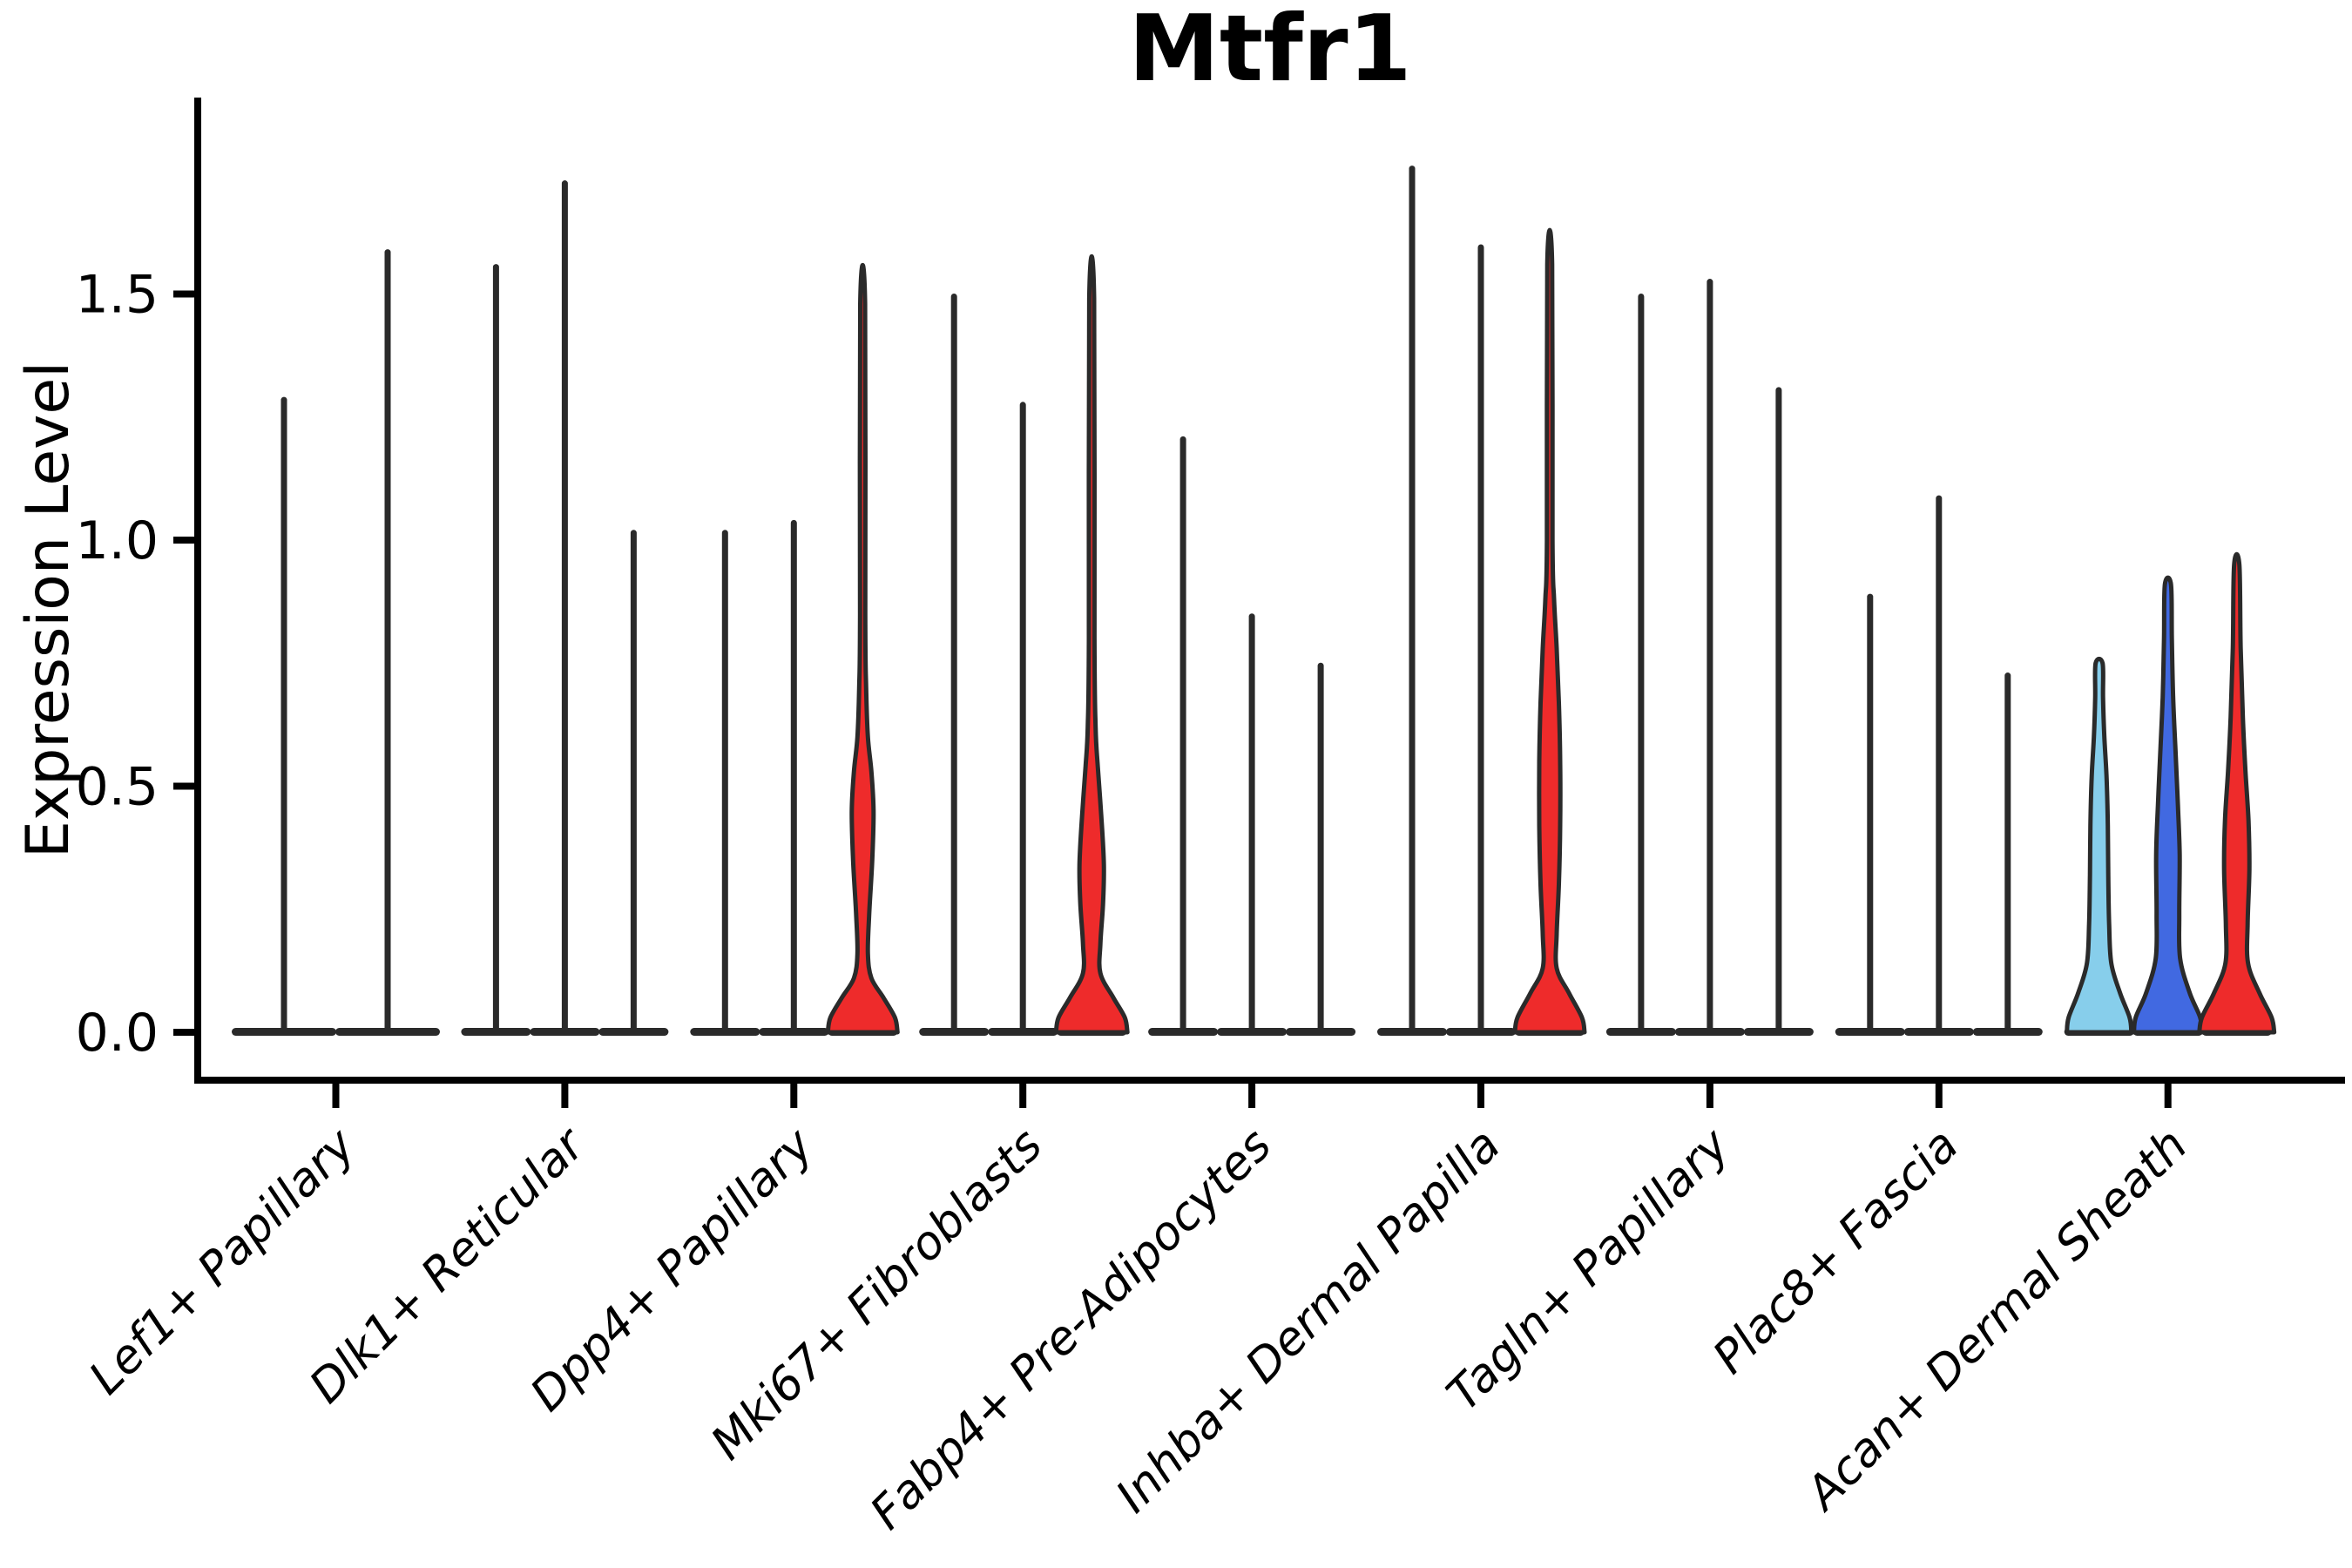 The height and width of the screenshot is (1568, 2352). What do you see at coordinates (1836, 1251) in the screenshot?
I see `x-tick-label: Plac8+ Fascia` at bounding box center [1836, 1251].